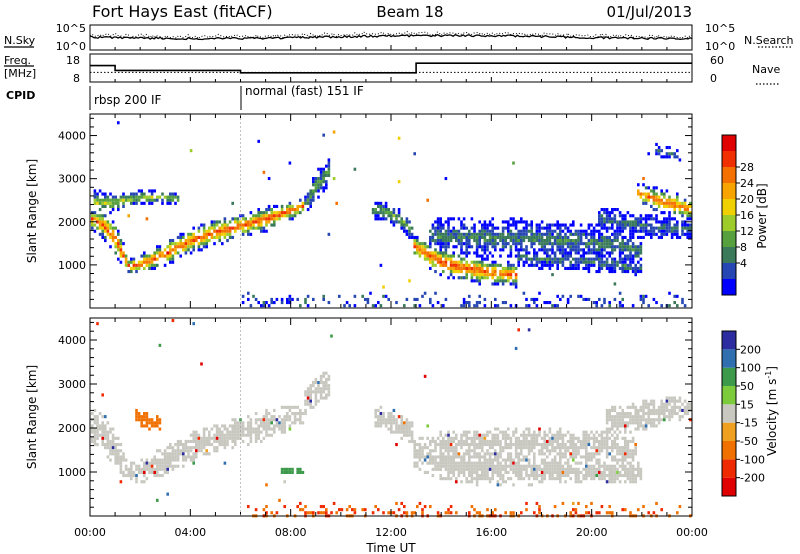 The image size is (800, 554). I want to click on power-ylabel: Slant Range [km], so click(32, 211).